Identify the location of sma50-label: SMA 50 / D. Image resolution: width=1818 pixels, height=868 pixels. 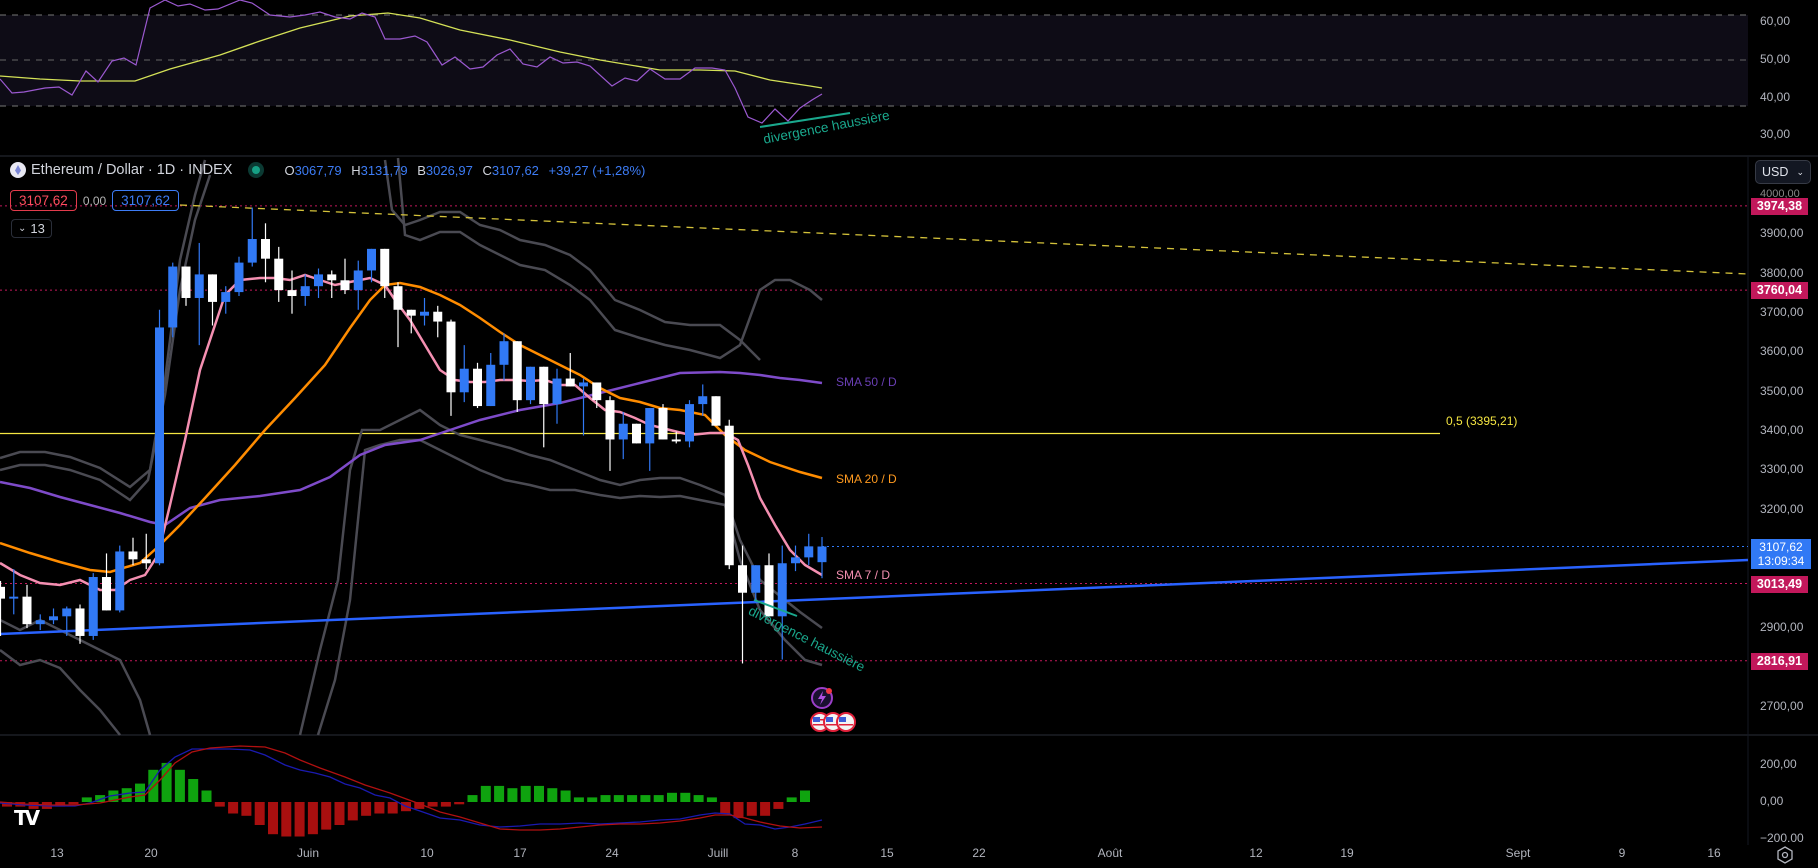
(866, 382).